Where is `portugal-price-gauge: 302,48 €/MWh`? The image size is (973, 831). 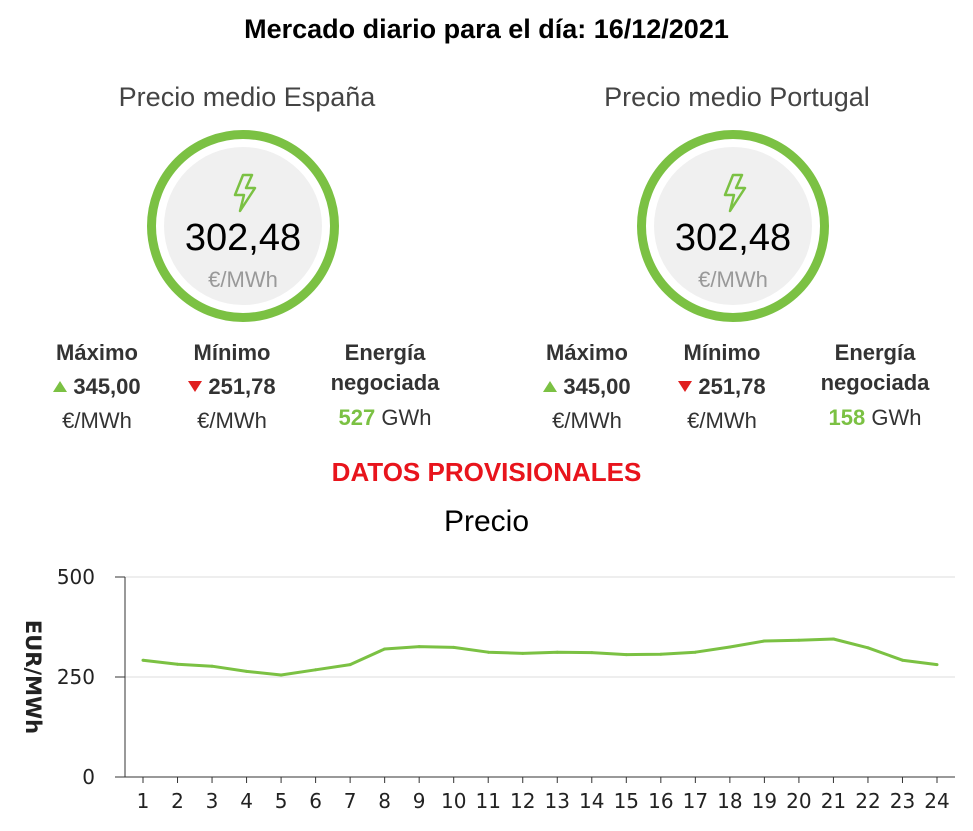 portugal-price-gauge: 302,48 €/MWh is located at coordinates (733, 226).